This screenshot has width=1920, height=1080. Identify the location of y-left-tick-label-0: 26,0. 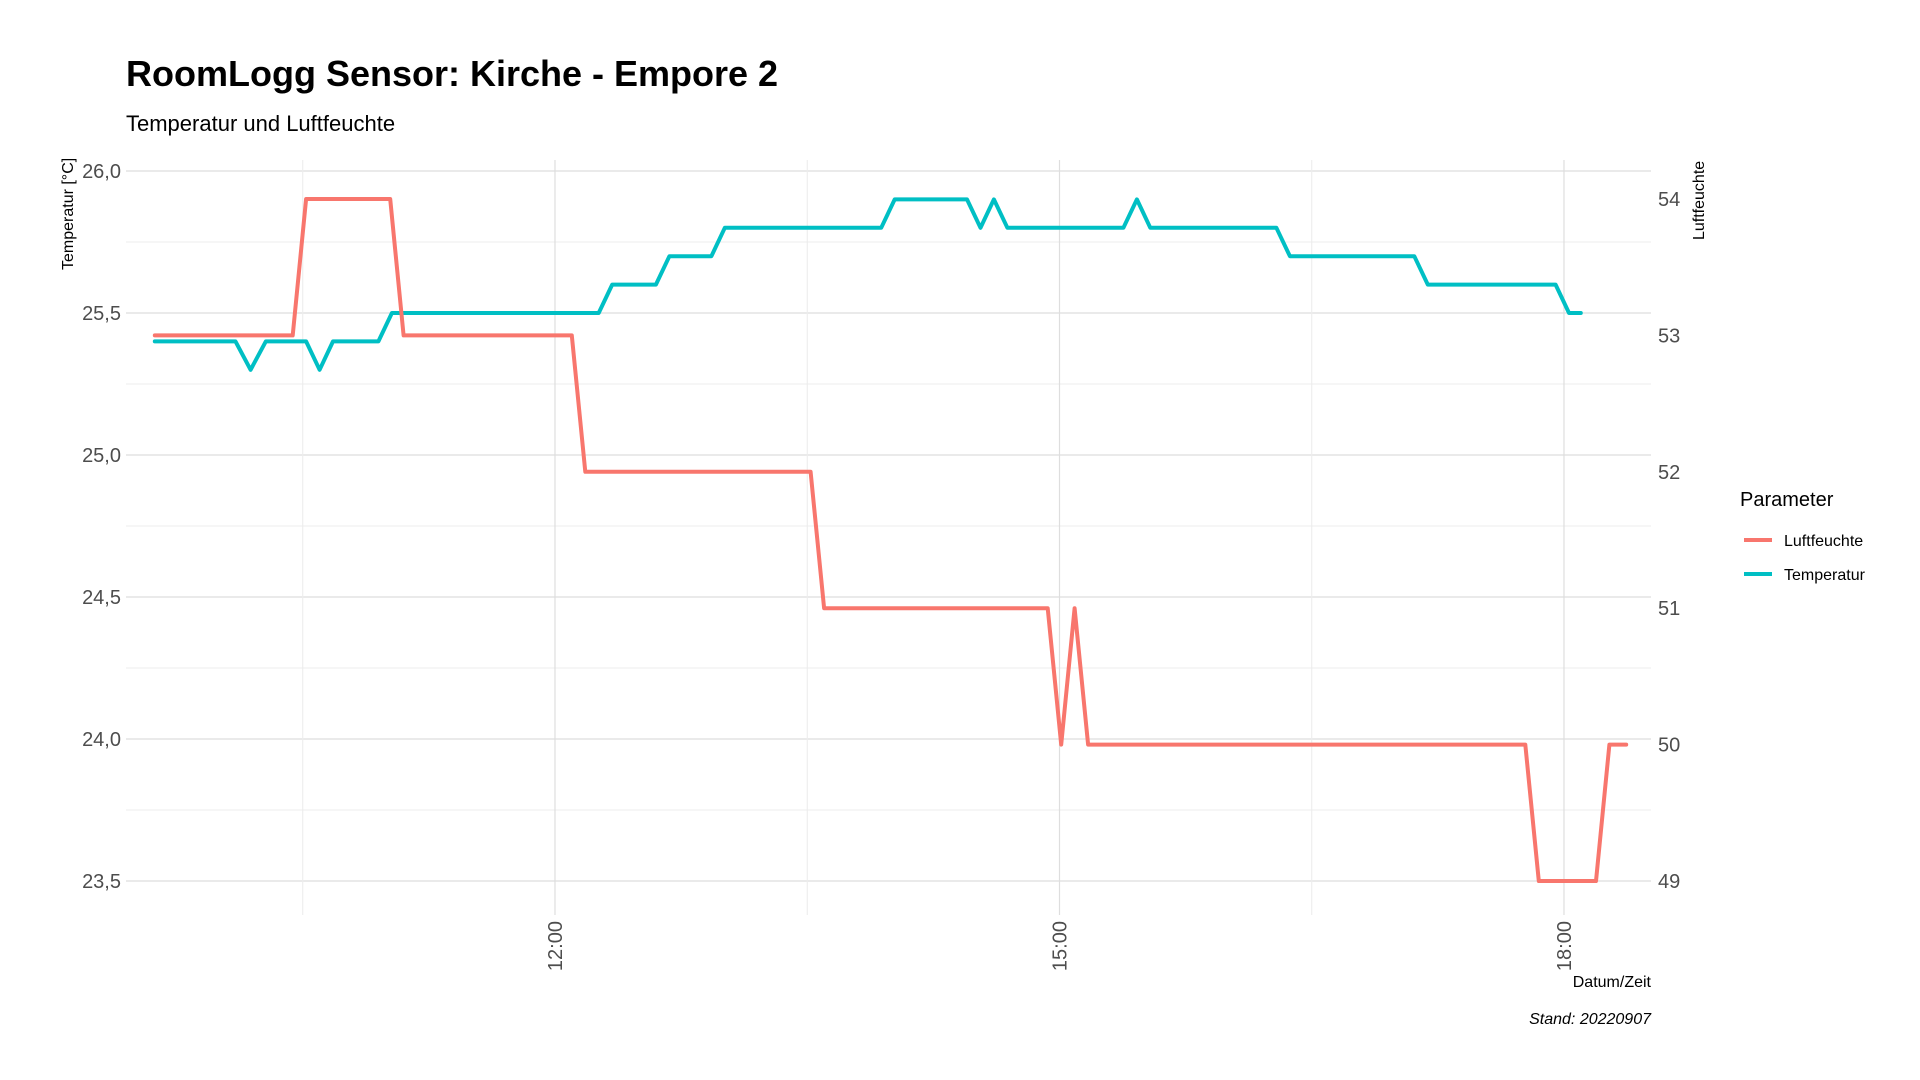
(101, 172).